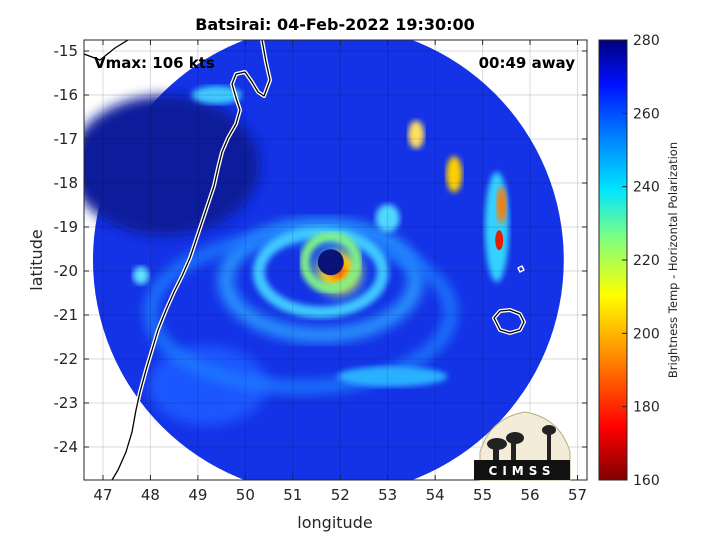  I want to click on colorbar-tick-label: 200, so click(646, 334).